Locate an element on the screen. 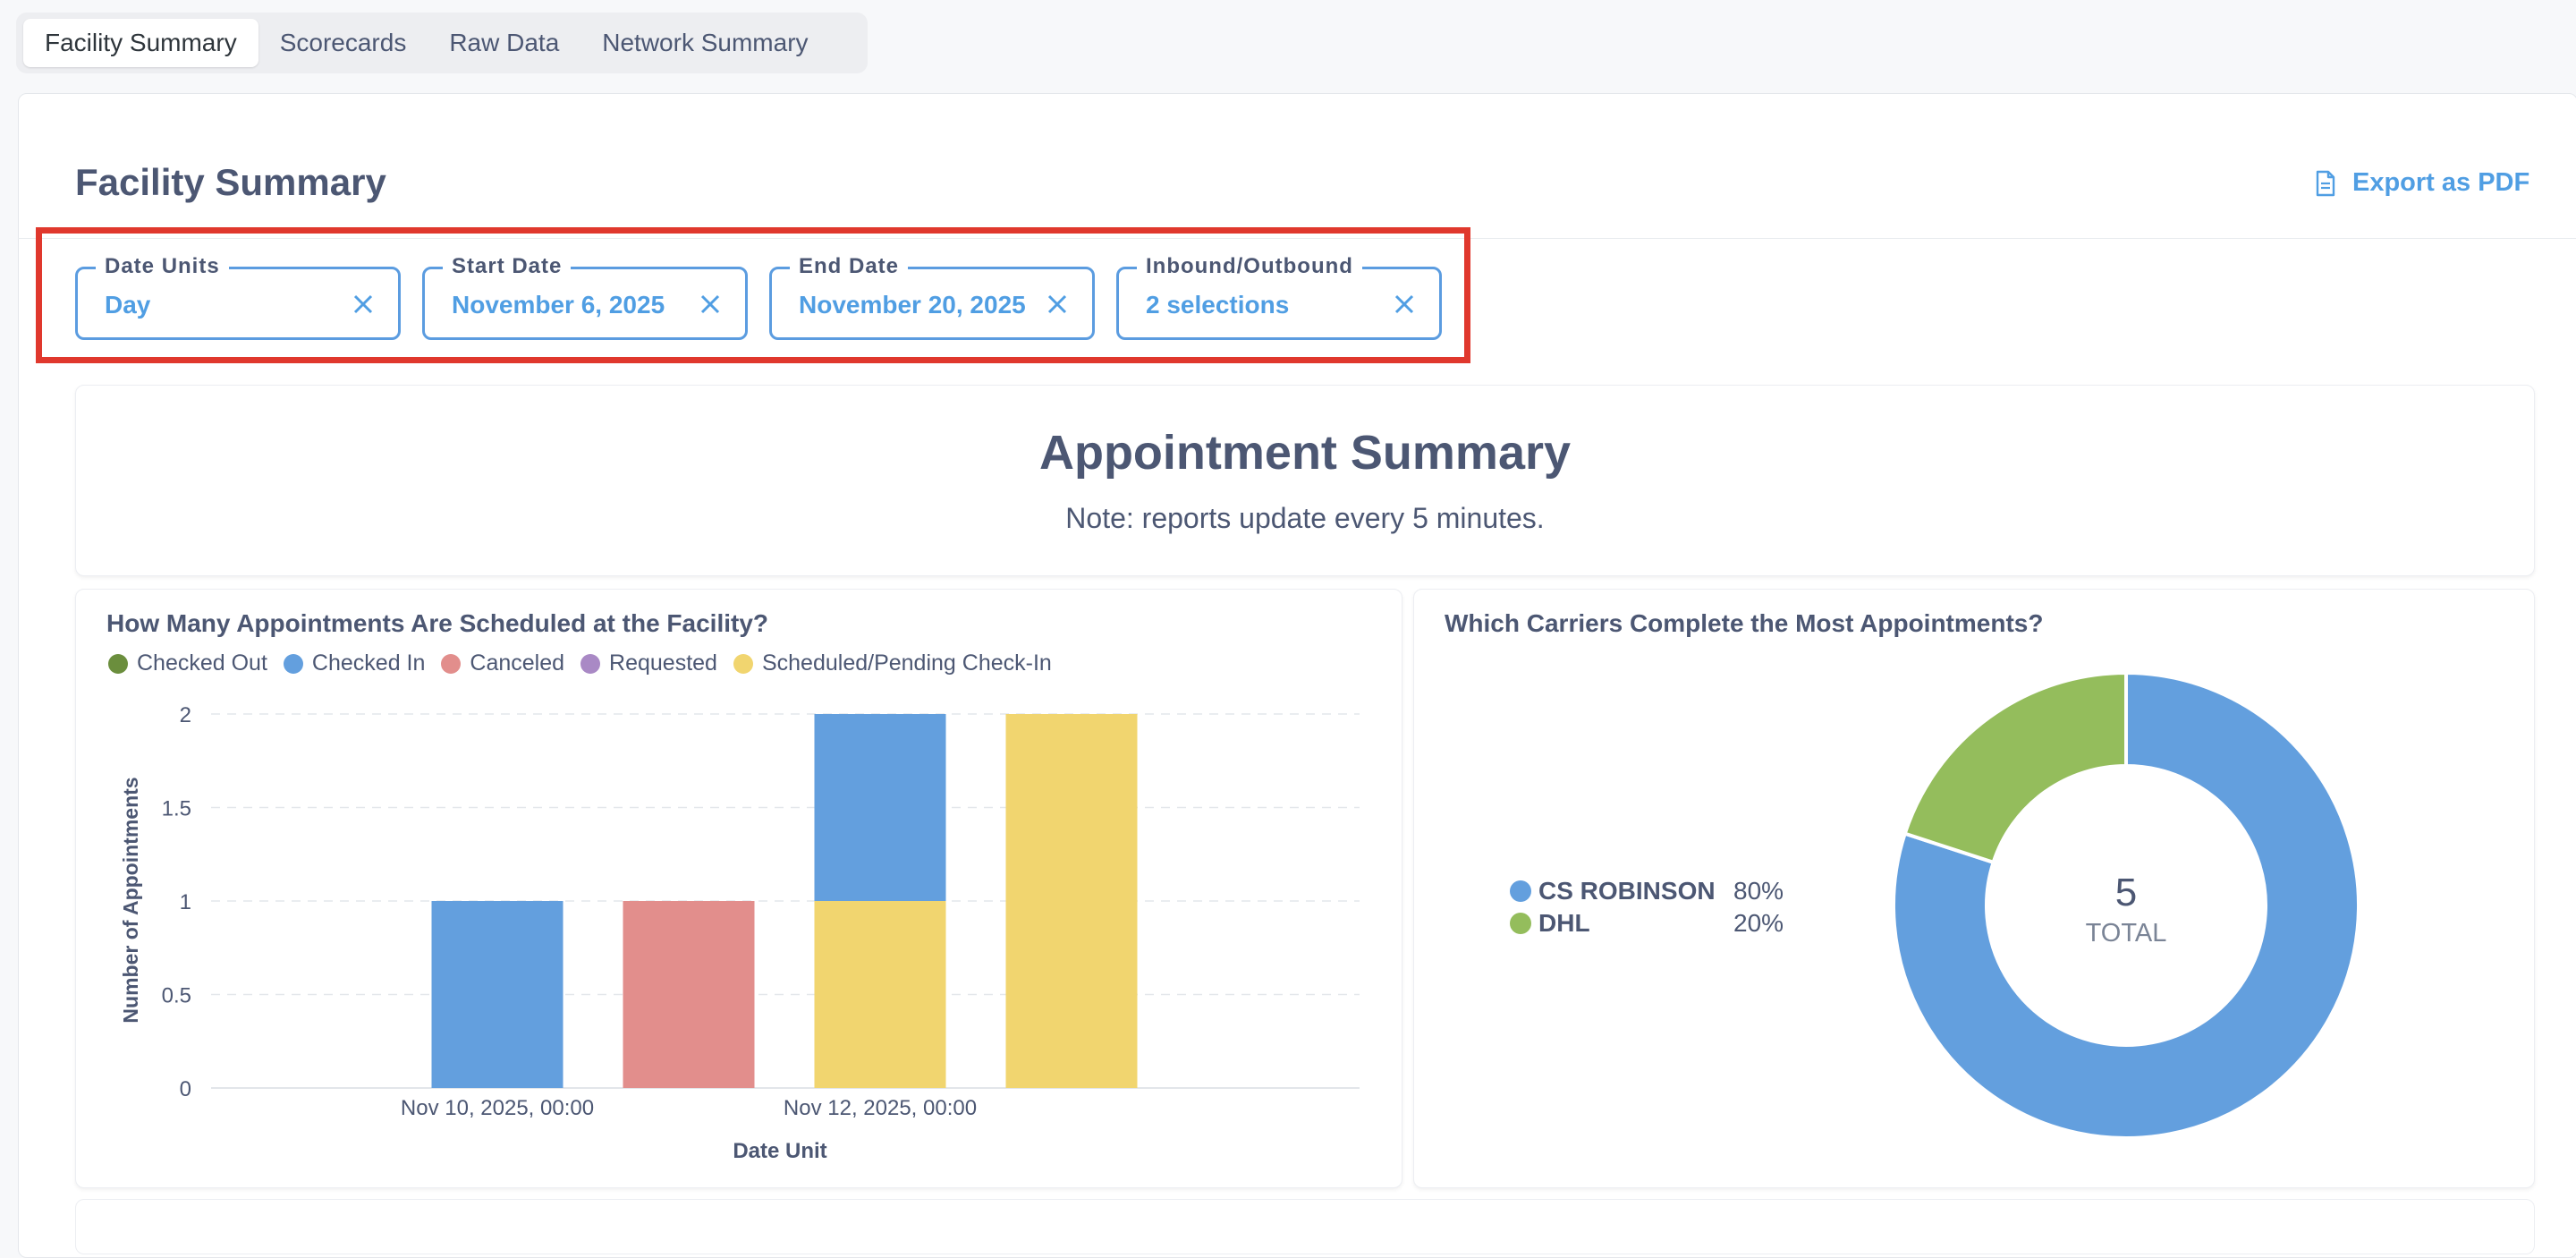  donut-center-value: 5 is located at coordinates (2126, 892).